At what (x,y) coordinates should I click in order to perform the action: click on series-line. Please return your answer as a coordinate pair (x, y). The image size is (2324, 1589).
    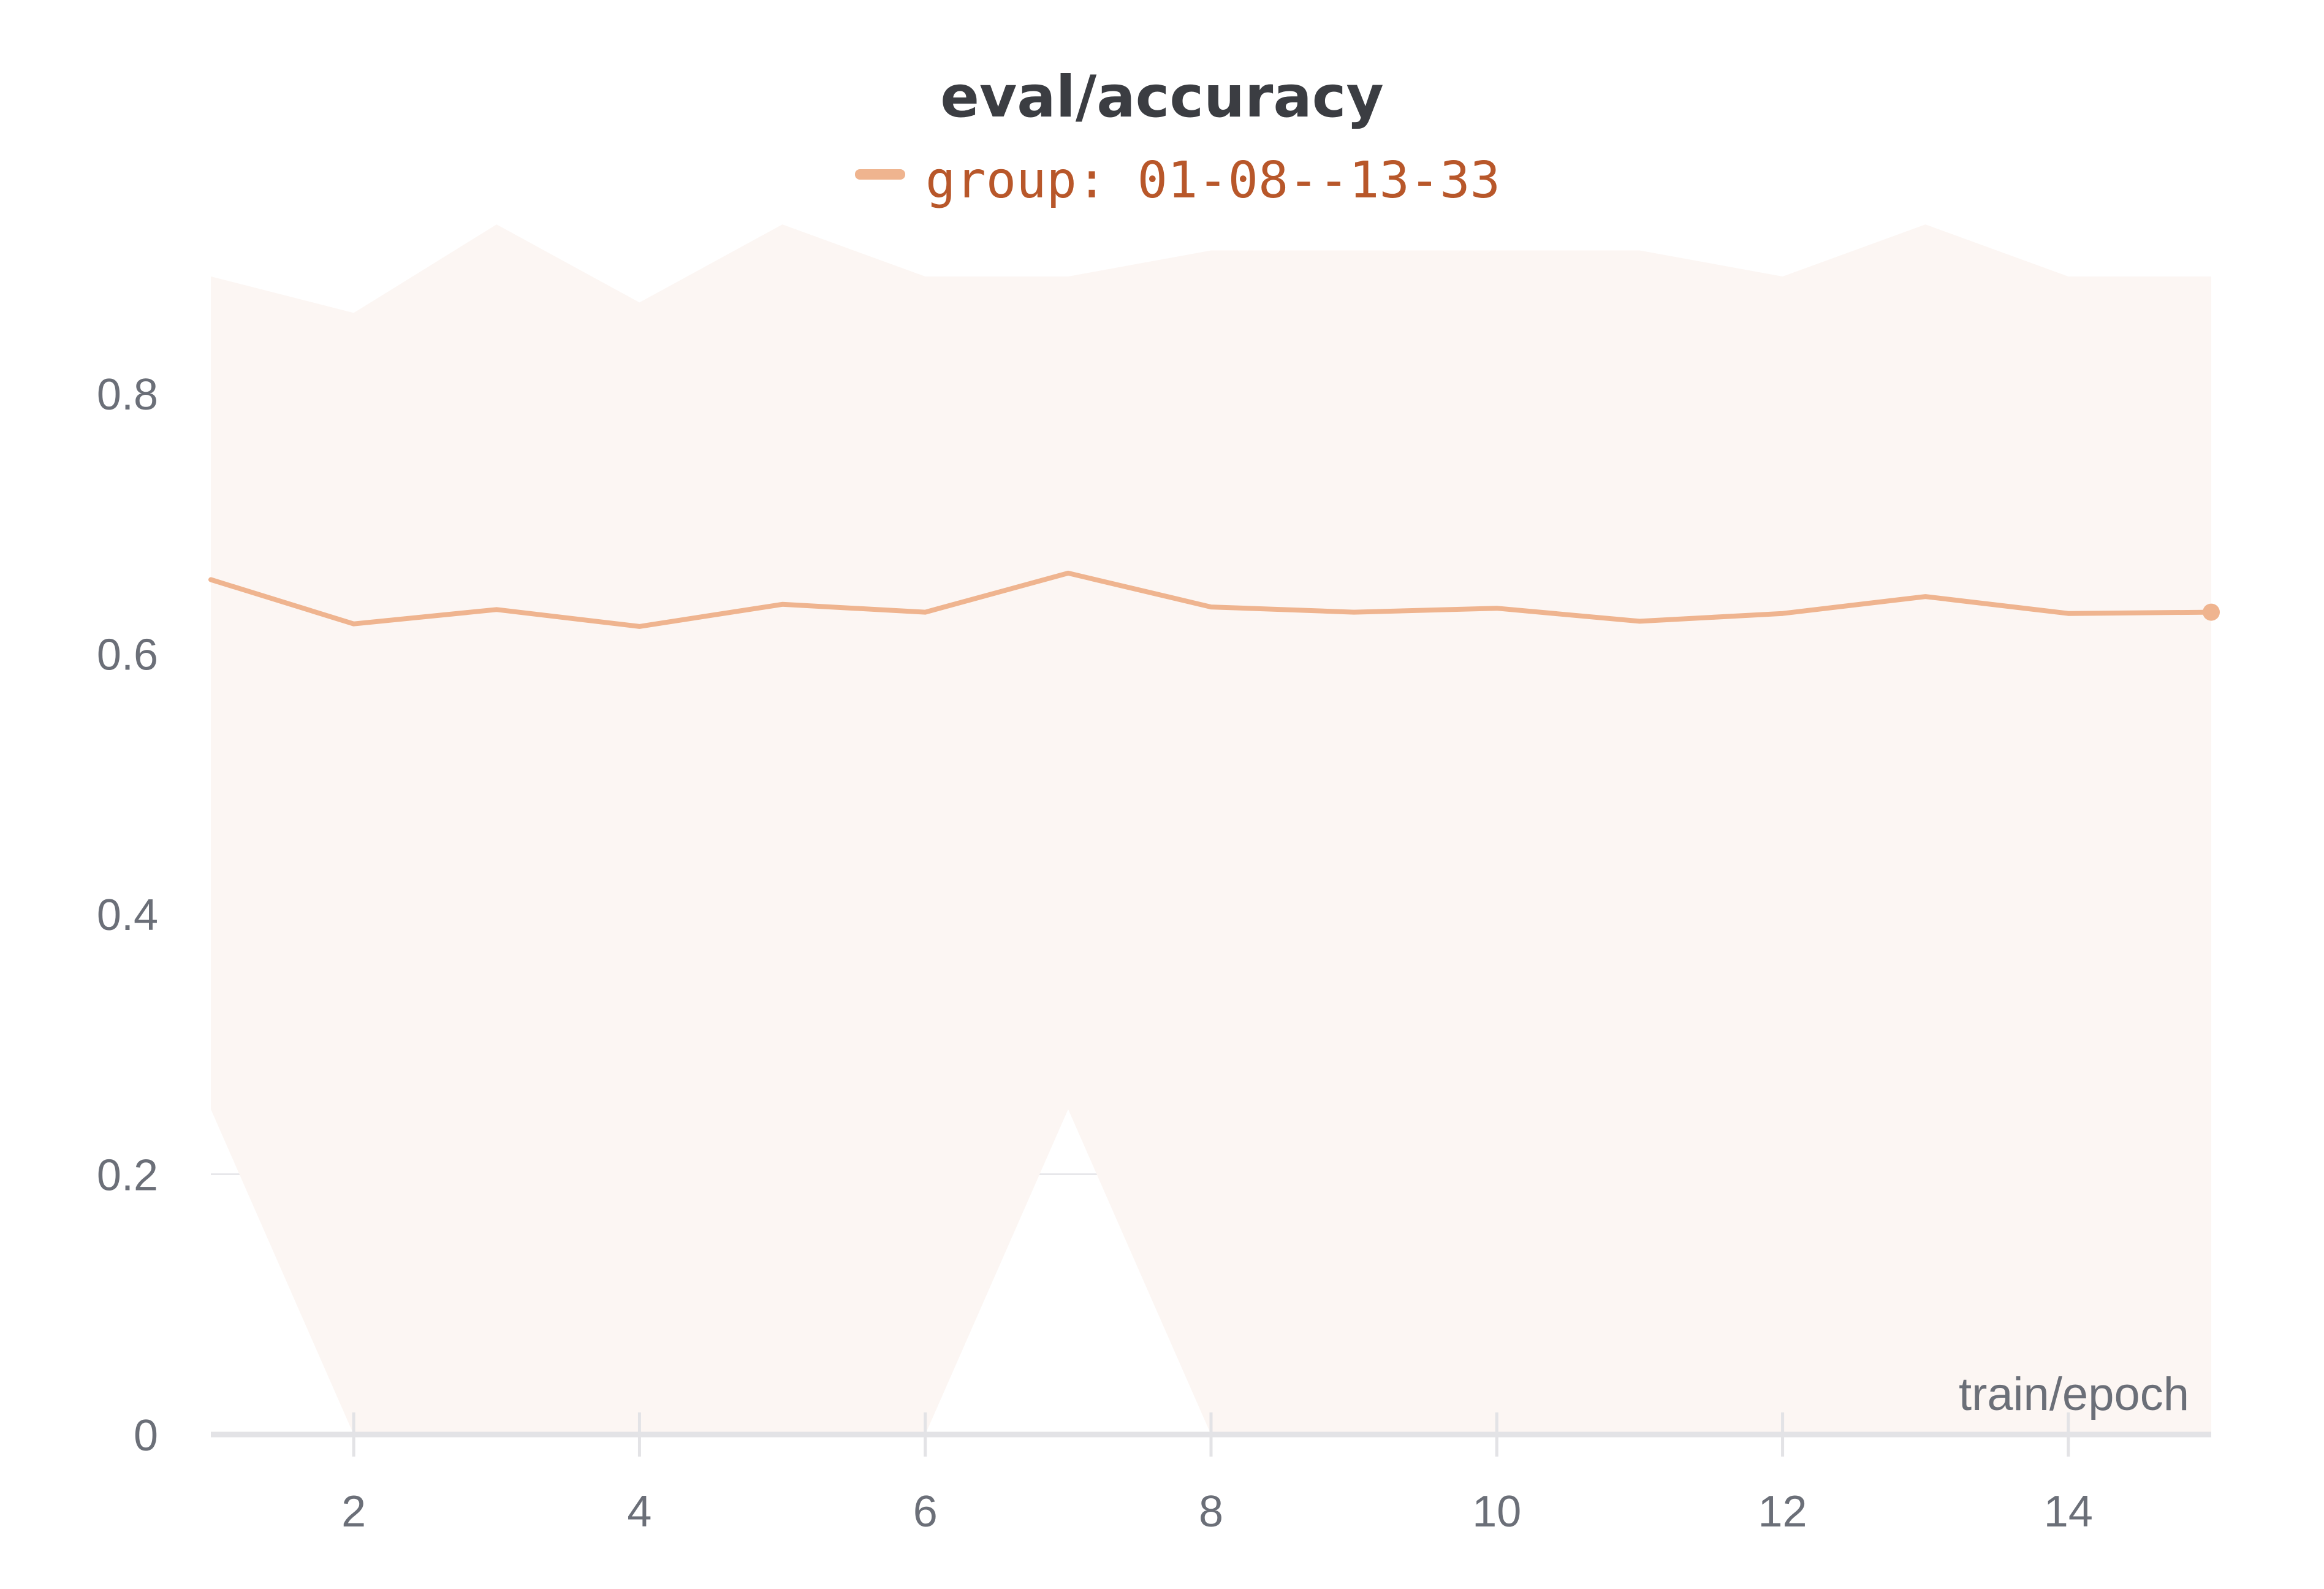
    Looking at the image, I should click on (1211, 600).